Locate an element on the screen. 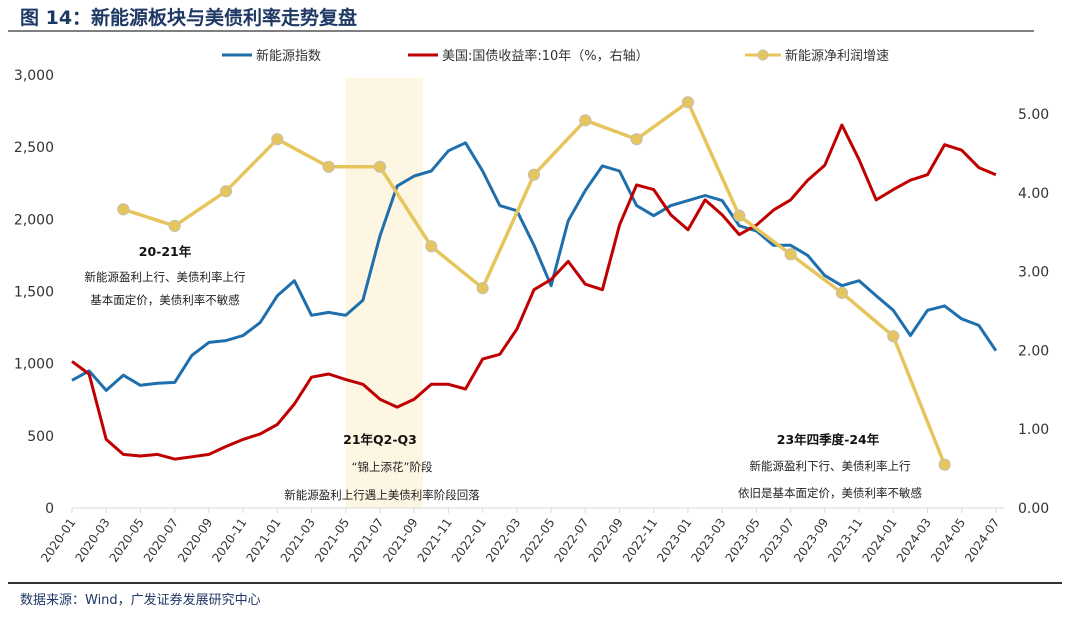 The height and width of the screenshot is (626, 1080). left-tick-label: 2,500 is located at coordinates (34, 148).